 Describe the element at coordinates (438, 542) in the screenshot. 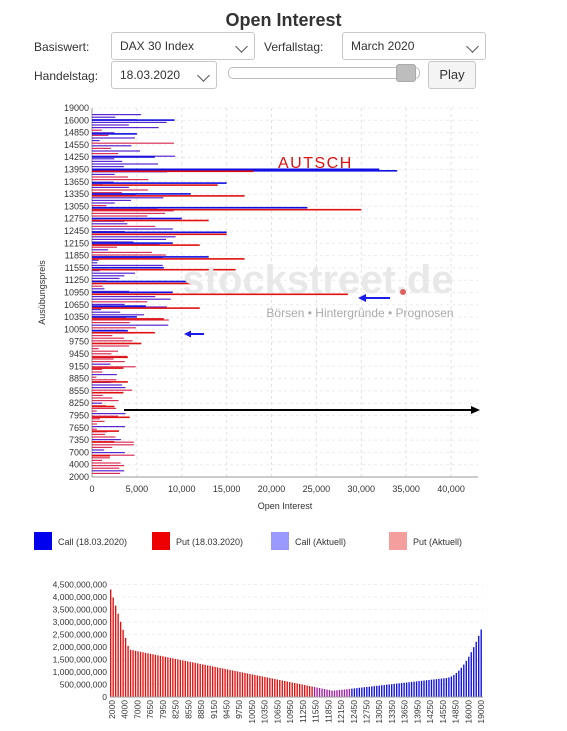

I see `legend-label: Put (Aktuell)` at that location.